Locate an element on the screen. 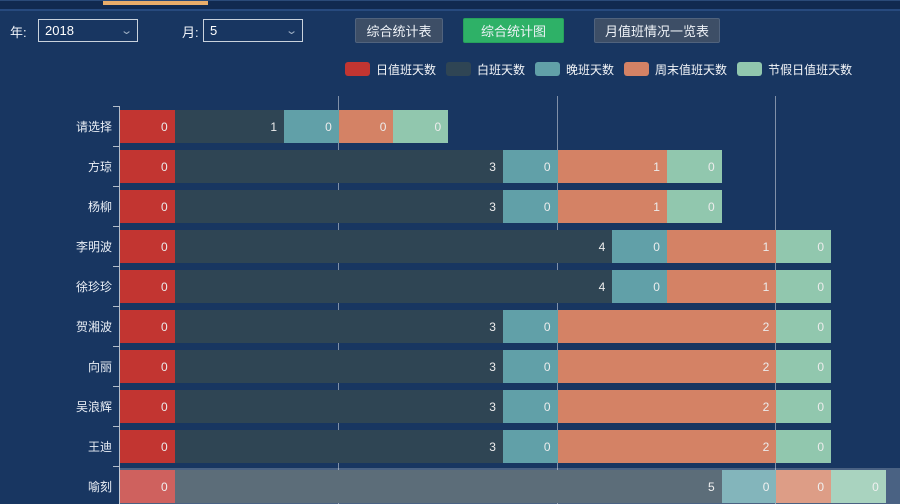 The height and width of the screenshot is (504, 900). bar-row: 0 5 0 0 0 is located at coordinates (503, 486).